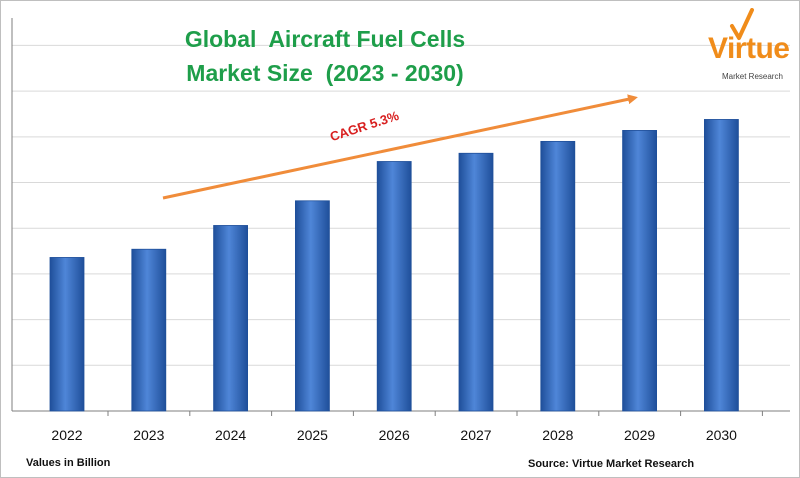 This screenshot has width=800, height=478. I want to click on x-tick-label: 2022, so click(66, 435).